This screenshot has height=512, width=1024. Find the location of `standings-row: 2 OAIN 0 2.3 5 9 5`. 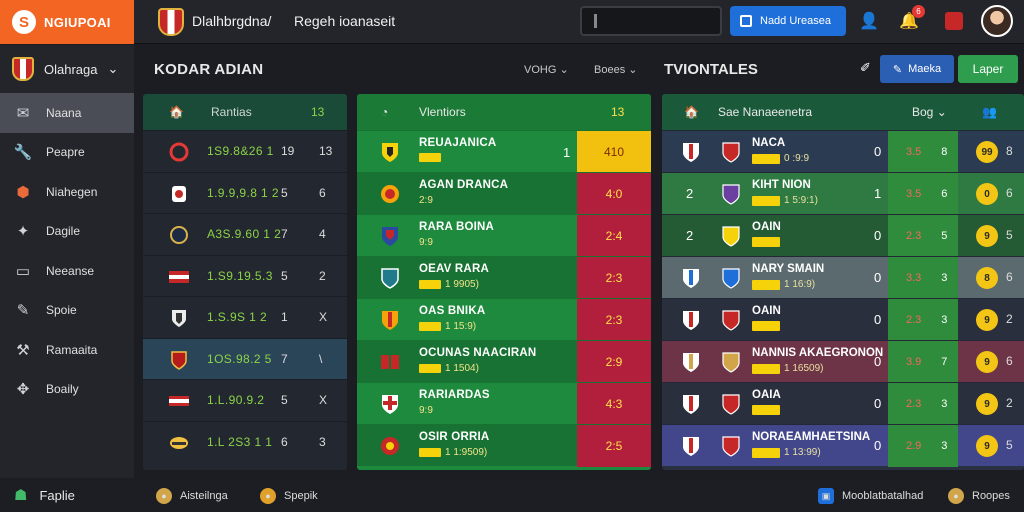

standings-row: 2 OAIN 0 2.3 5 9 5 is located at coordinates (843, 235).